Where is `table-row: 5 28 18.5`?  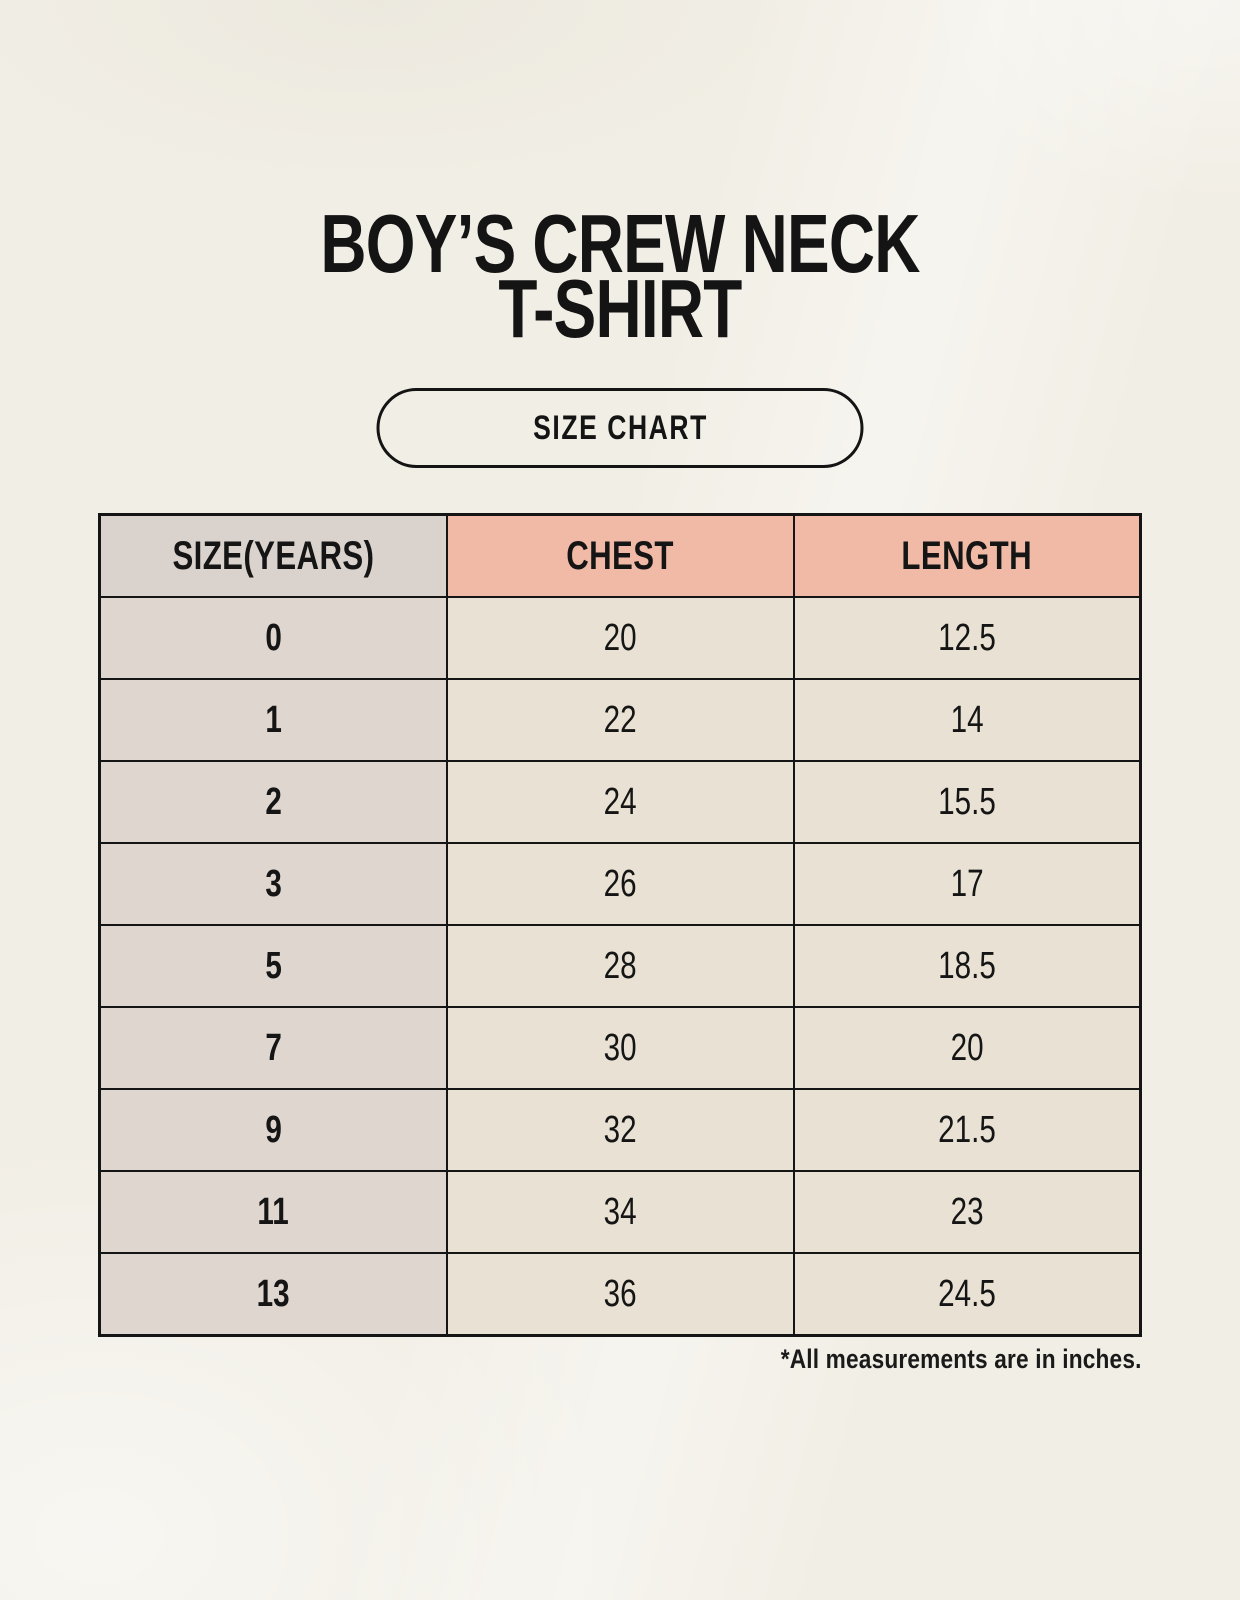
table-row: 5 28 18.5 is located at coordinates (620, 966).